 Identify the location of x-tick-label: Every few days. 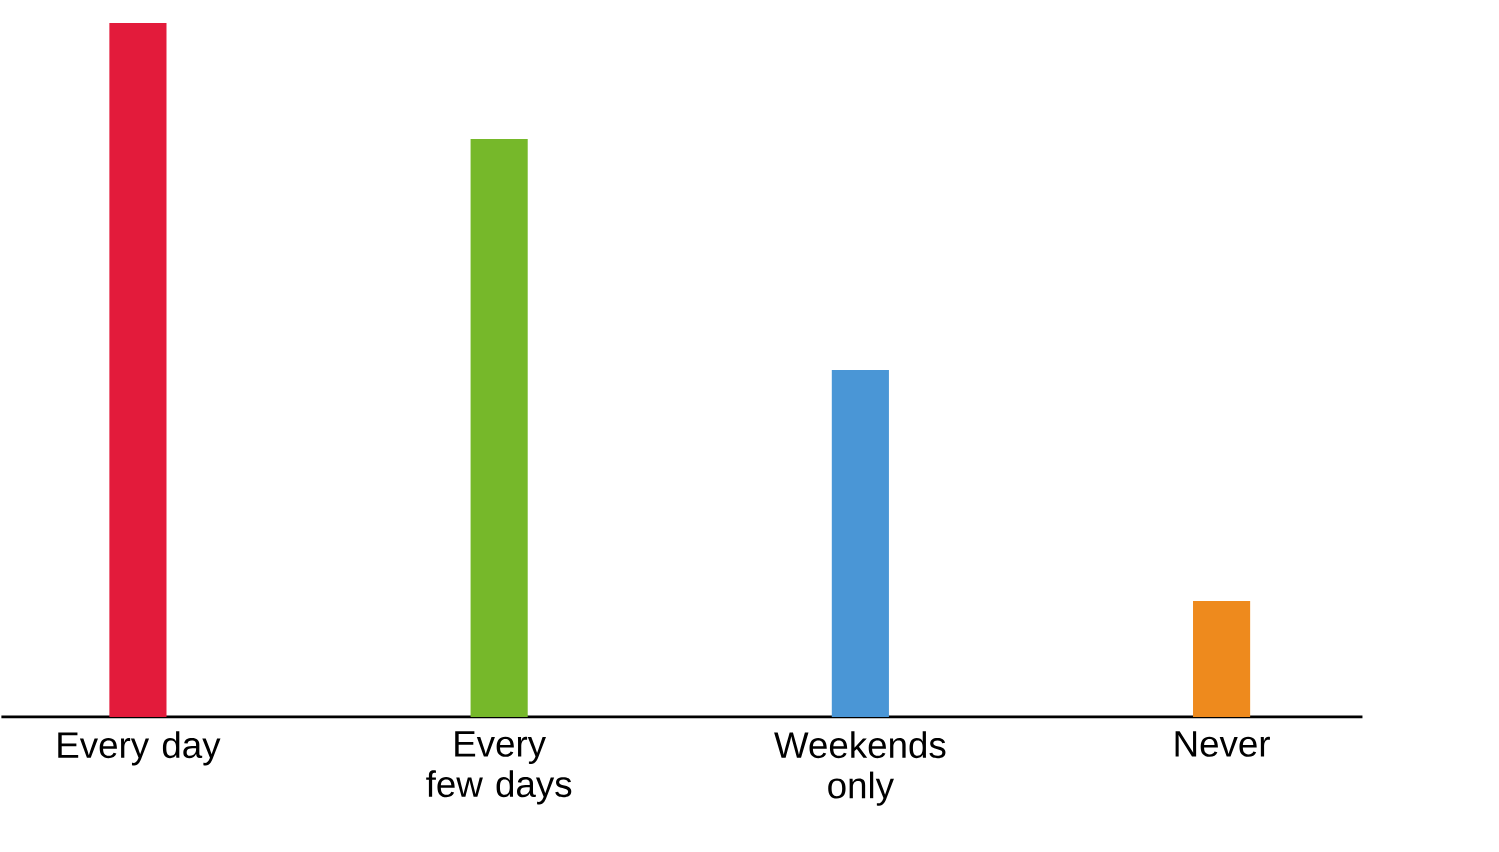
(499, 768).